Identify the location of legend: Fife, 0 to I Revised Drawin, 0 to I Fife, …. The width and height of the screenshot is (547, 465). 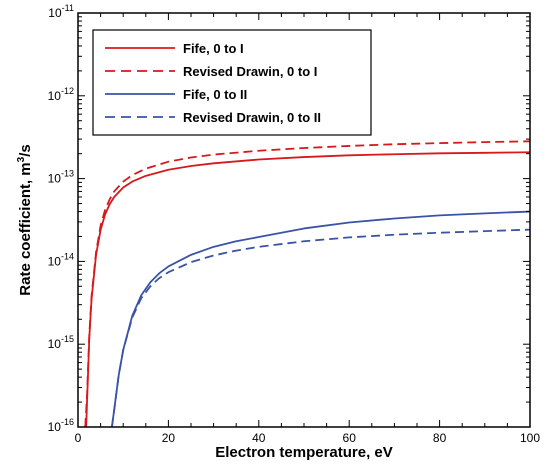
(232, 82).